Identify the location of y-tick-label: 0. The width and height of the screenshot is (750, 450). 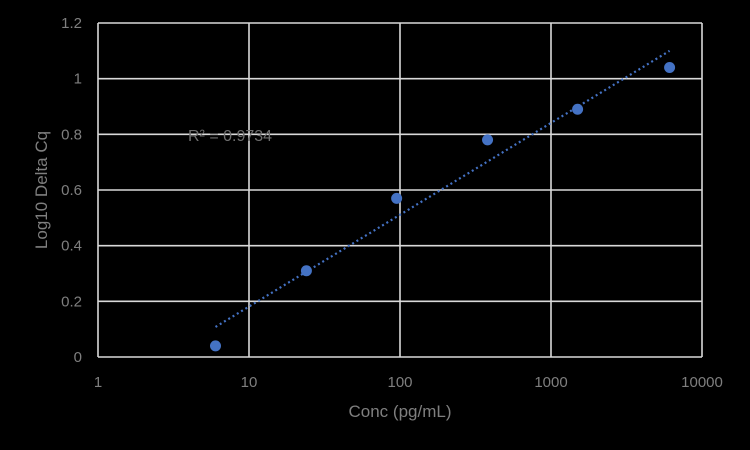
(78, 357).